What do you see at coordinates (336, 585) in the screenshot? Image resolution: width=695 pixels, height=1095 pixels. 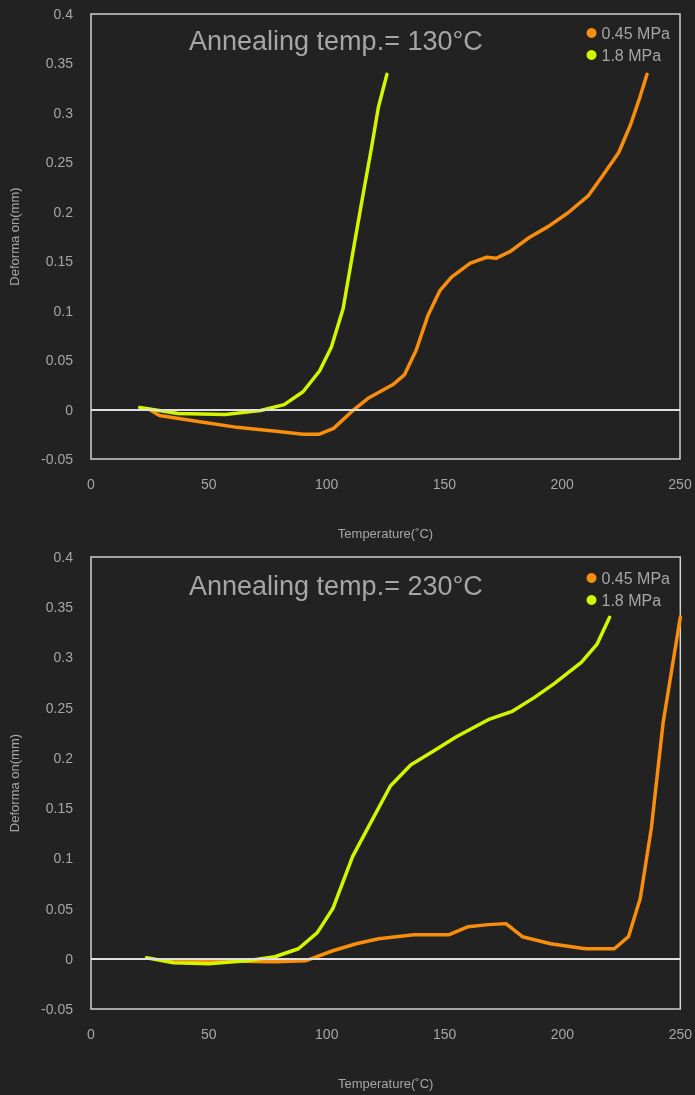 I see `text: Annealing temp.= 230°C` at bounding box center [336, 585].